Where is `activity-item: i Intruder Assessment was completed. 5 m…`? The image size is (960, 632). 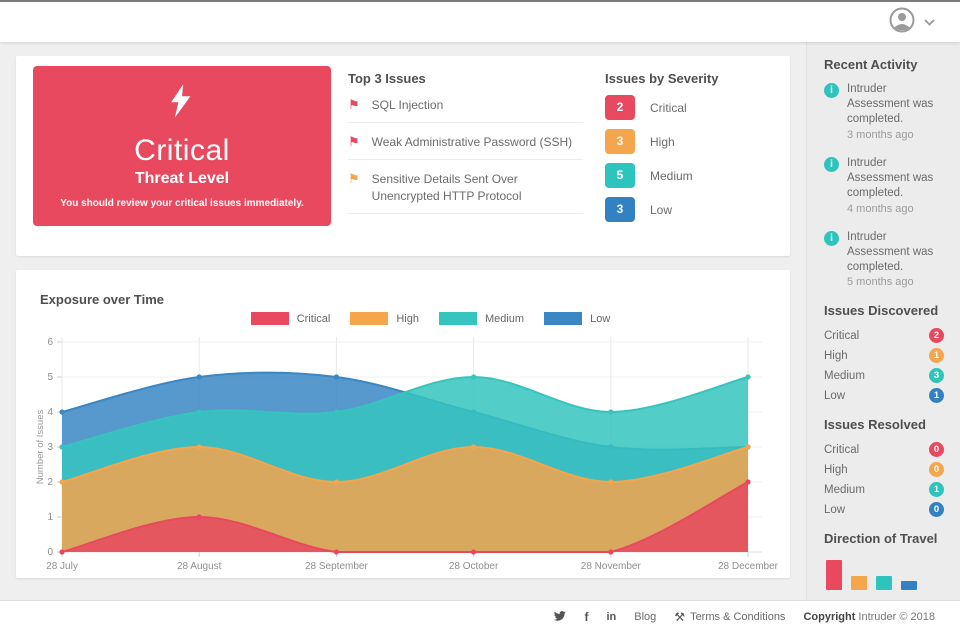
activity-item: i Intruder Assessment was completed. 5 m… is located at coordinates (884, 259).